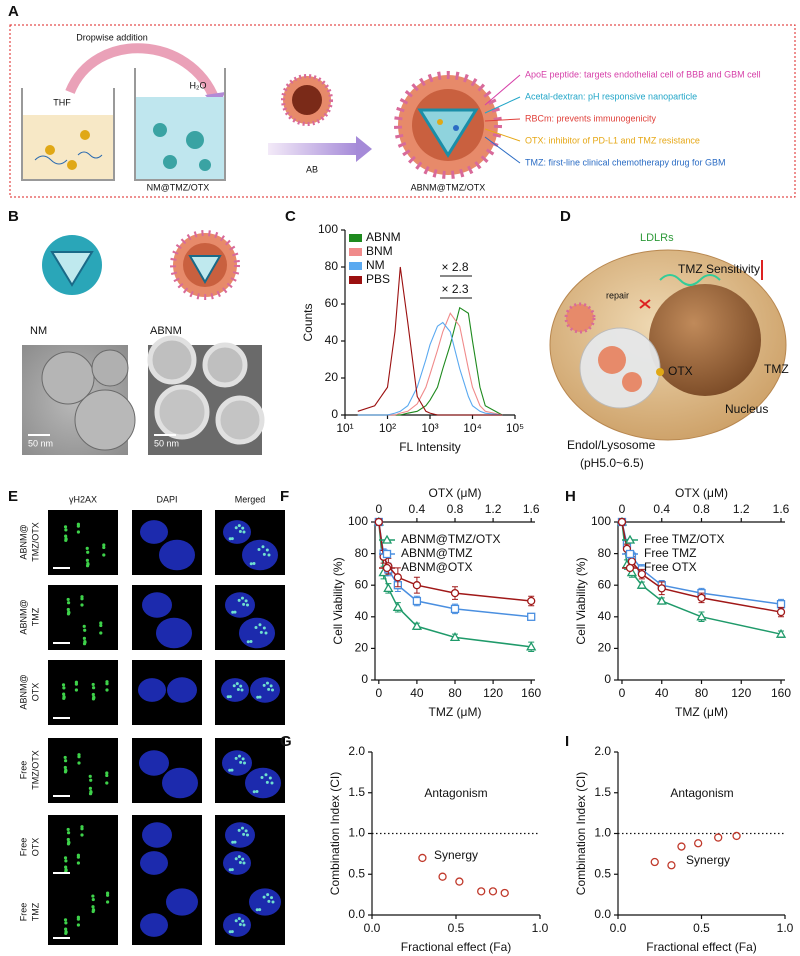 The width and height of the screenshot is (800, 956). What do you see at coordinates (379, 251) in the screenshot?
I see `legend-label: BNM` at bounding box center [379, 251].